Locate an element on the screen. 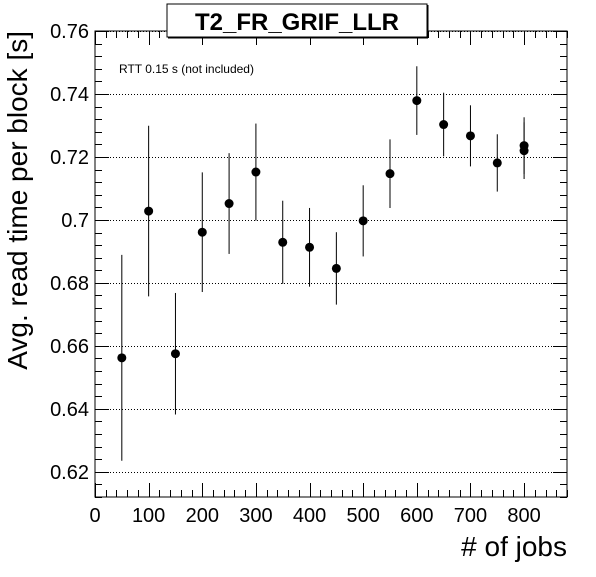 The image size is (596, 577). x-tick-label: 100 is located at coordinates (148, 516).